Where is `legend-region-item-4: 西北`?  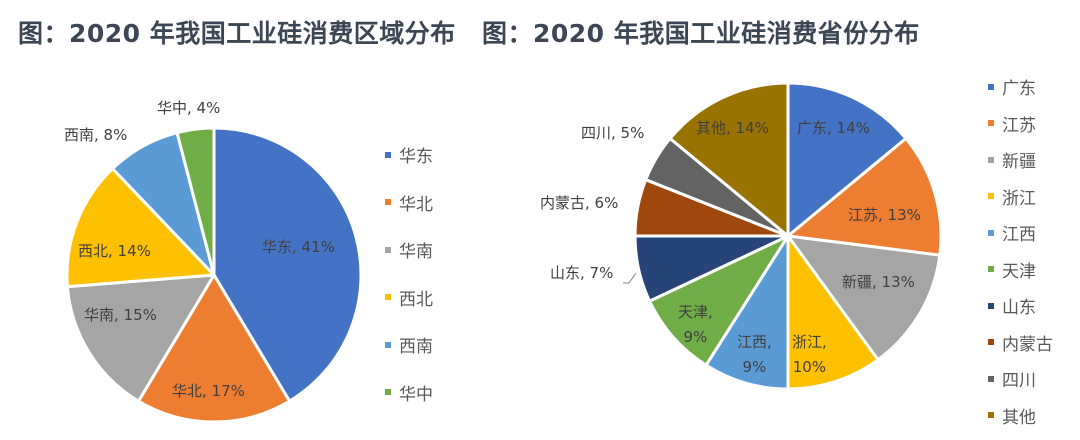
legend-region-item-4: 西北 is located at coordinates (409, 297).